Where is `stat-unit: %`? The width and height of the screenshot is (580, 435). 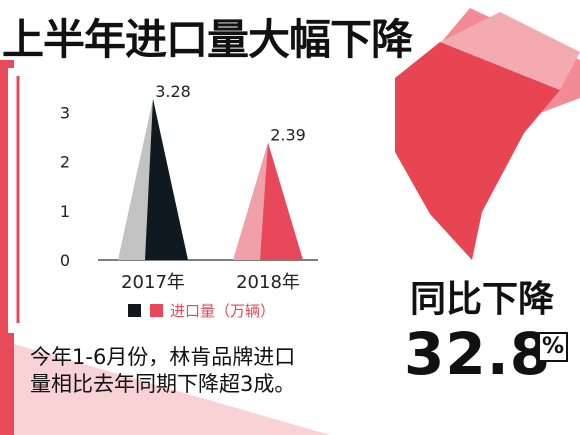 stat-unit: % is located at coordinates (553, 347).